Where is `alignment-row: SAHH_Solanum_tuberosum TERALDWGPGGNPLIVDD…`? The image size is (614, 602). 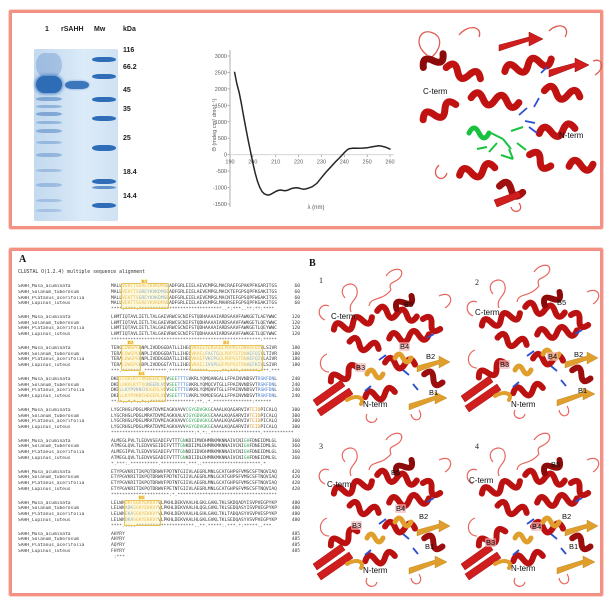
alignment-row: SAHH_Solanum_tuberosum TERALDWGPGGNPLIVDD… is located at coordinates (166, 355).